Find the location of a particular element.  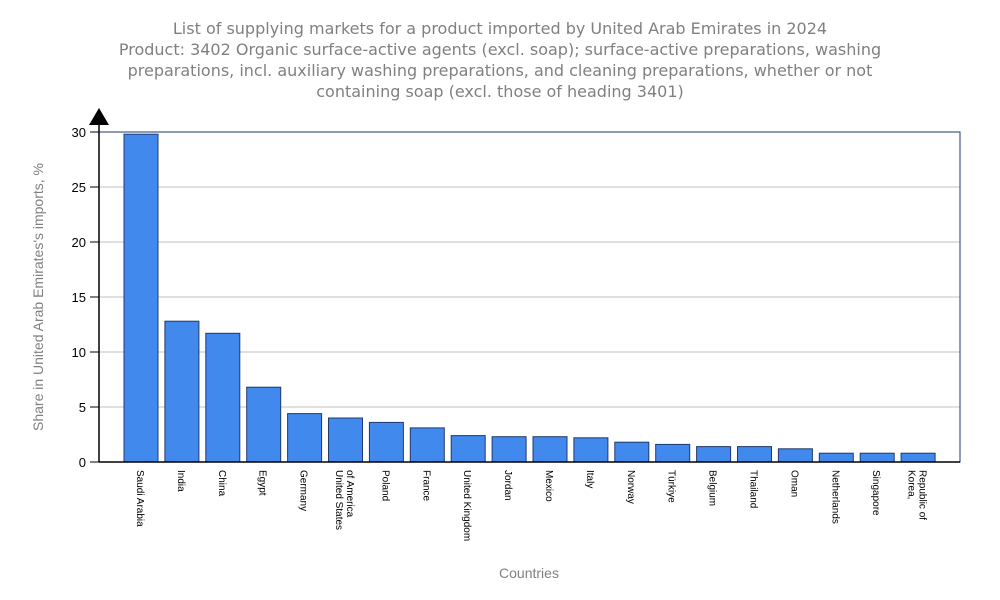

x-tick-label-line: India is located at coordinates (180, 481).